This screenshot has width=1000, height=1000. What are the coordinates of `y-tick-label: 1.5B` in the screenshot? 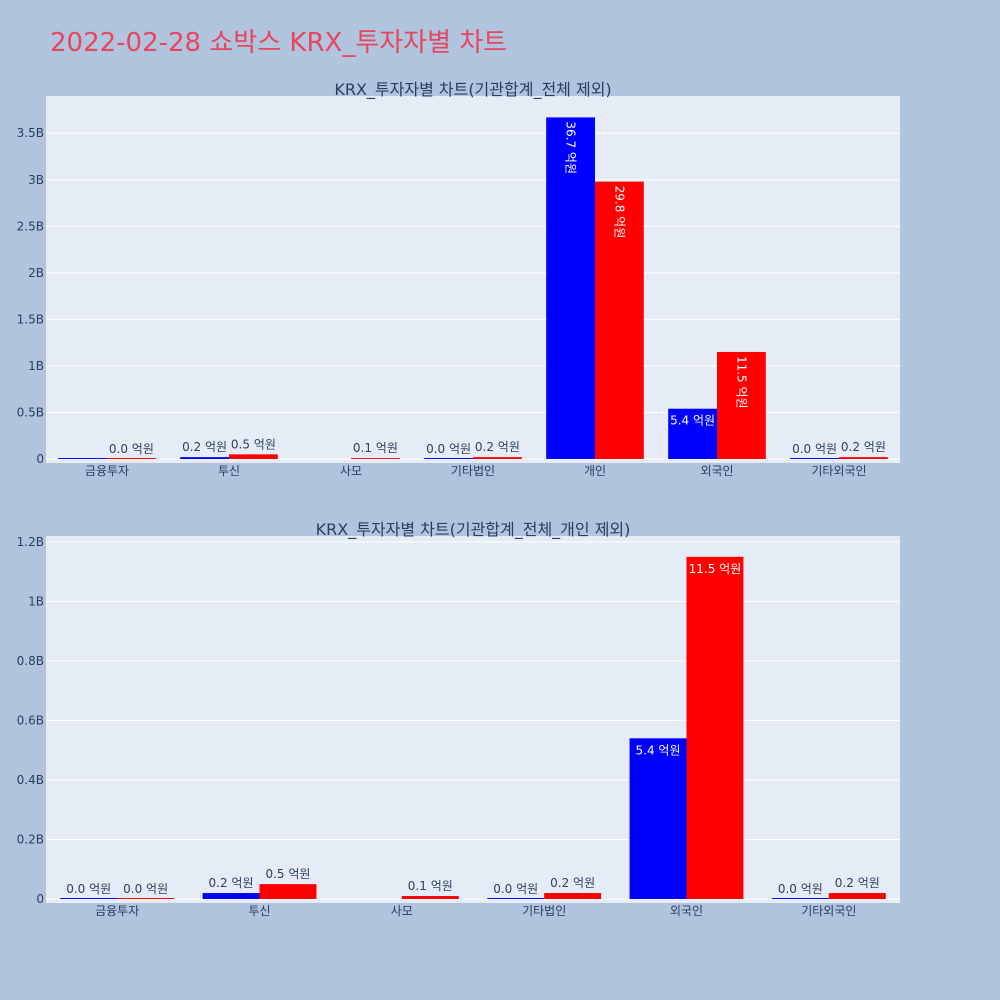 It's located at (30, 319).